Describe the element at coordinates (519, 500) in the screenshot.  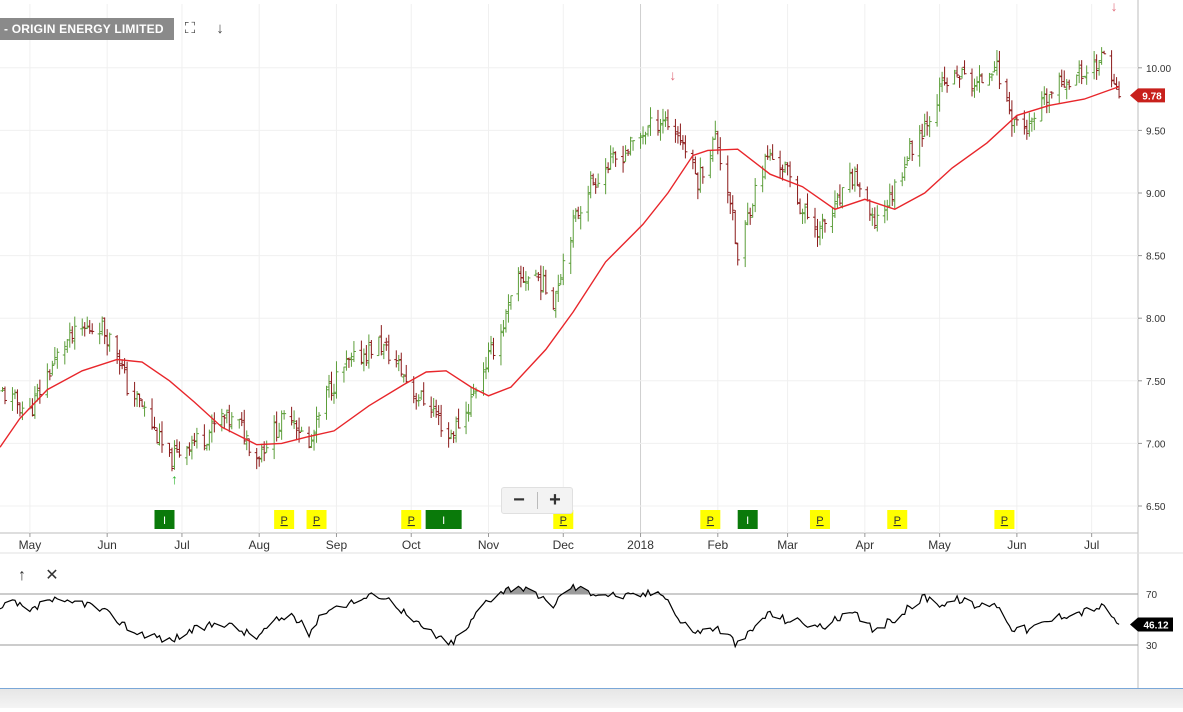
I see `zoom-out-button: −` at that location.